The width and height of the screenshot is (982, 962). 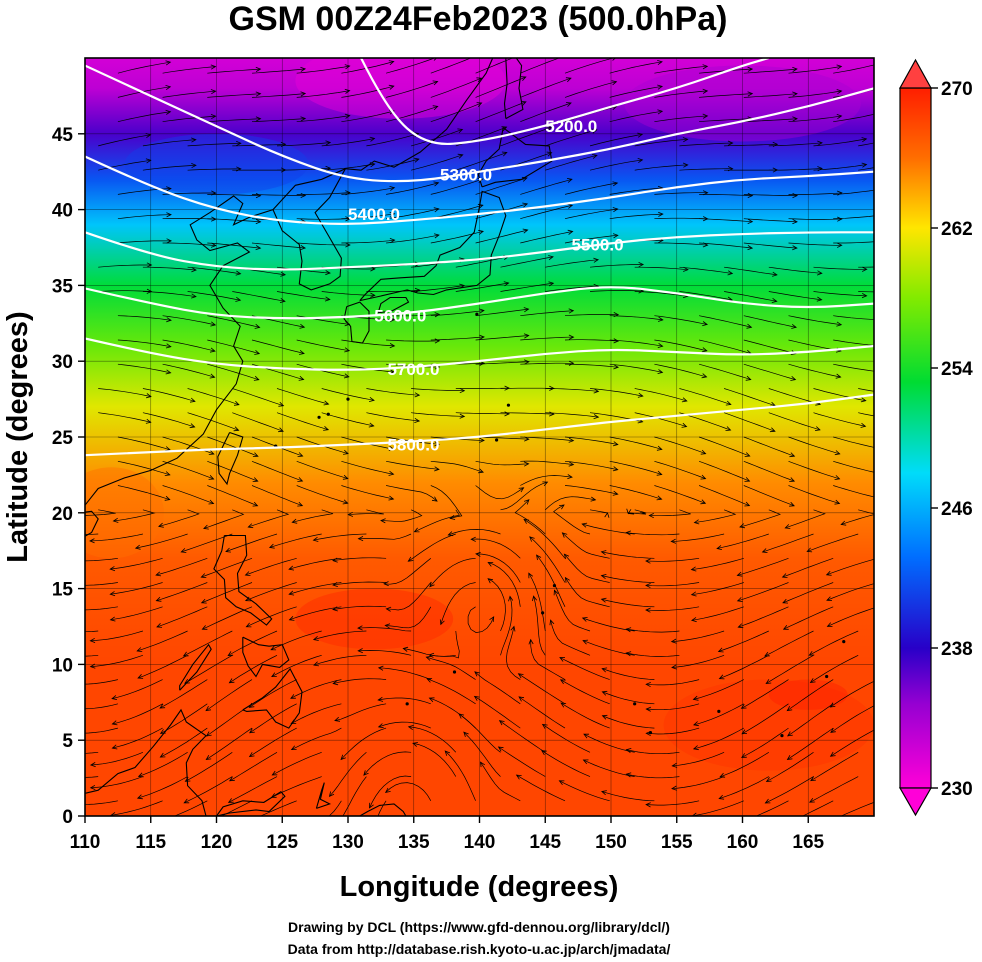 What do you see at coordinates (195, 667) in the screenshot?
I see `coast-palawan` at bounding box center [195, 667].